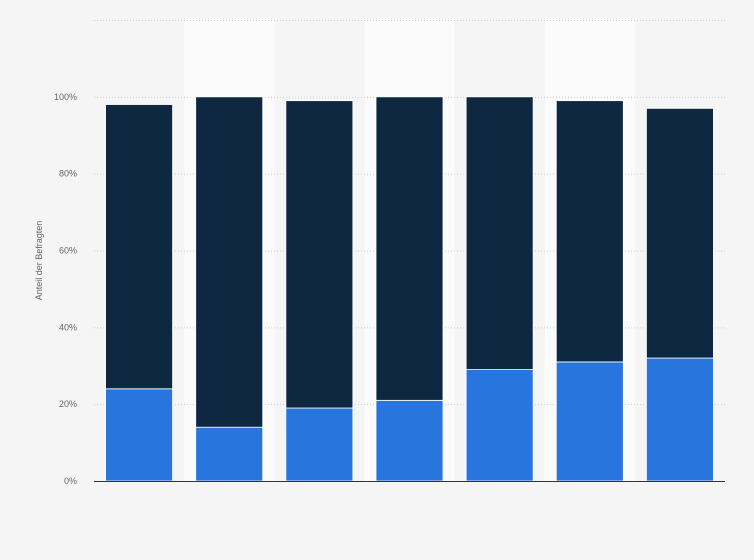  I want to click on y-axis-title: Anteil der Befragten, so click(39, 261).